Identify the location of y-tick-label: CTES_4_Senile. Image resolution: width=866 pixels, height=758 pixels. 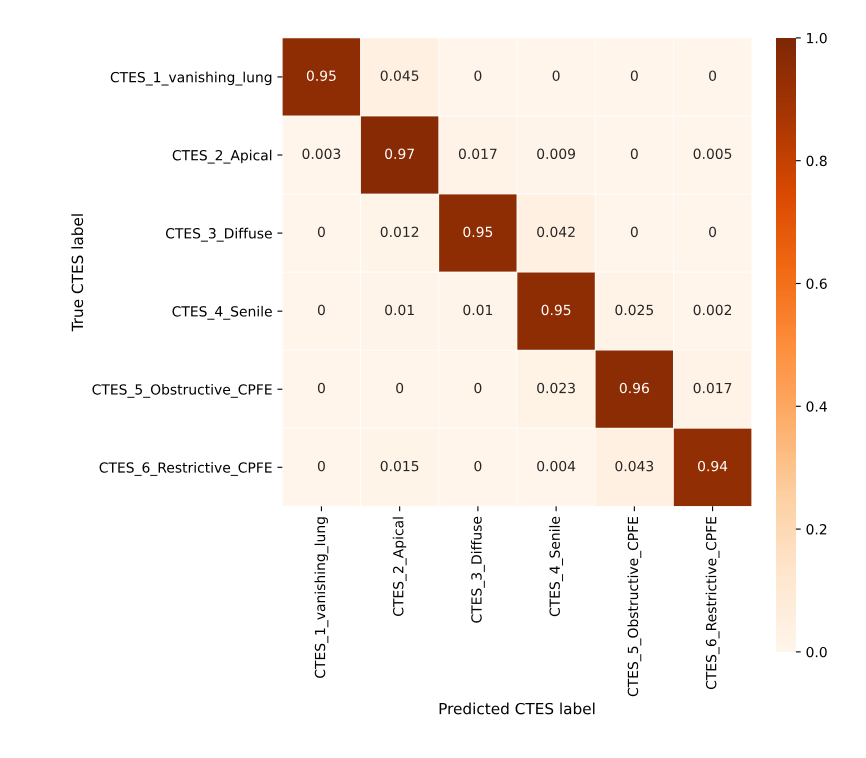
(222, 313).